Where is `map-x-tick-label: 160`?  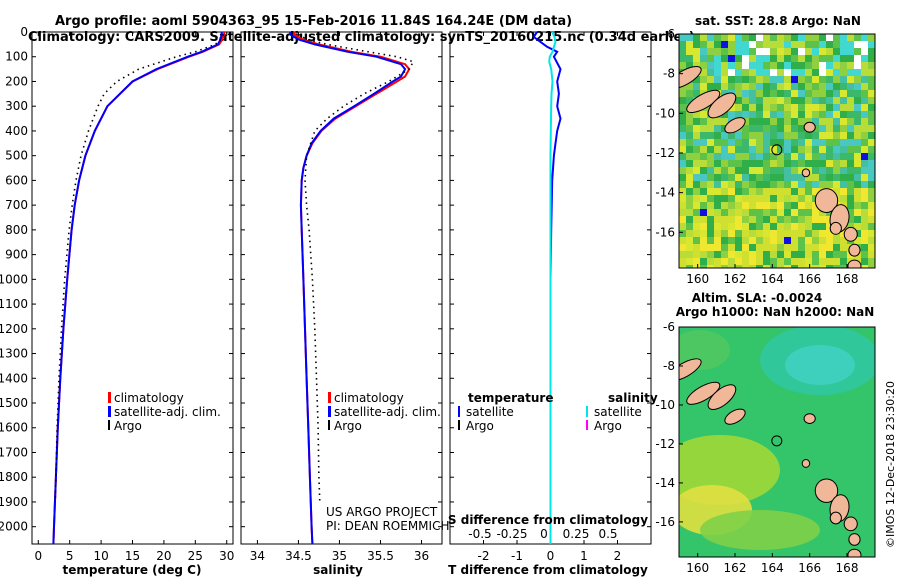 map-x-tick-label: 160 is located at coordinates (697, 568).